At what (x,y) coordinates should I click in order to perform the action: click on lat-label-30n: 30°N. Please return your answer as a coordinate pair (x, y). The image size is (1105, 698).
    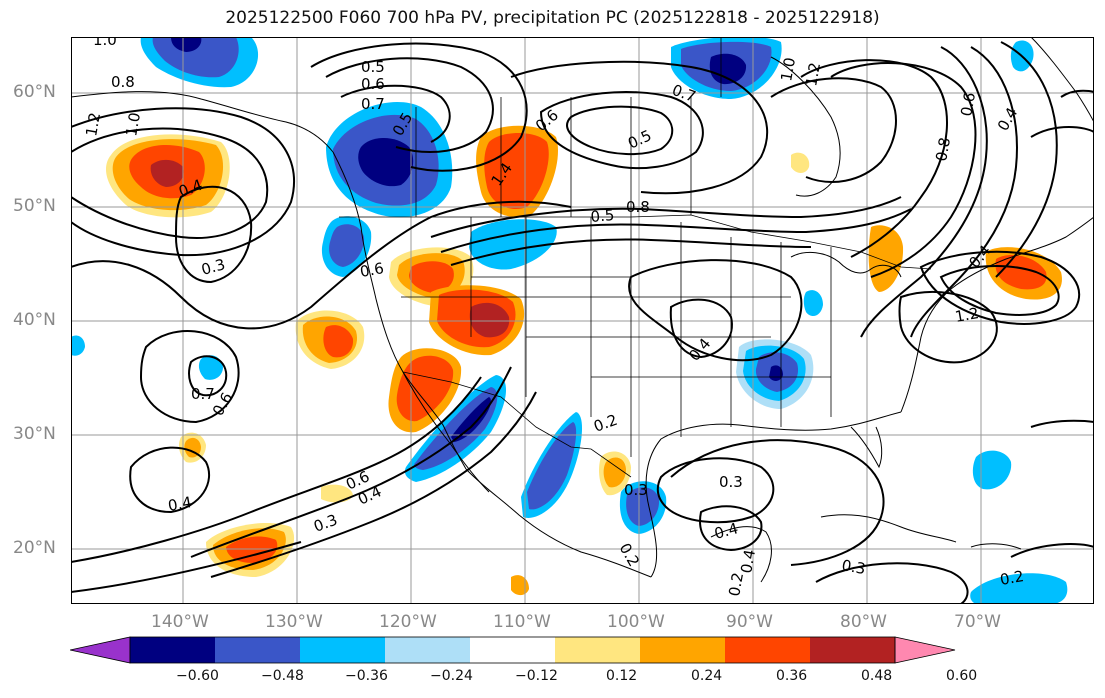
    Looking at the image, I should click on (34, 434).